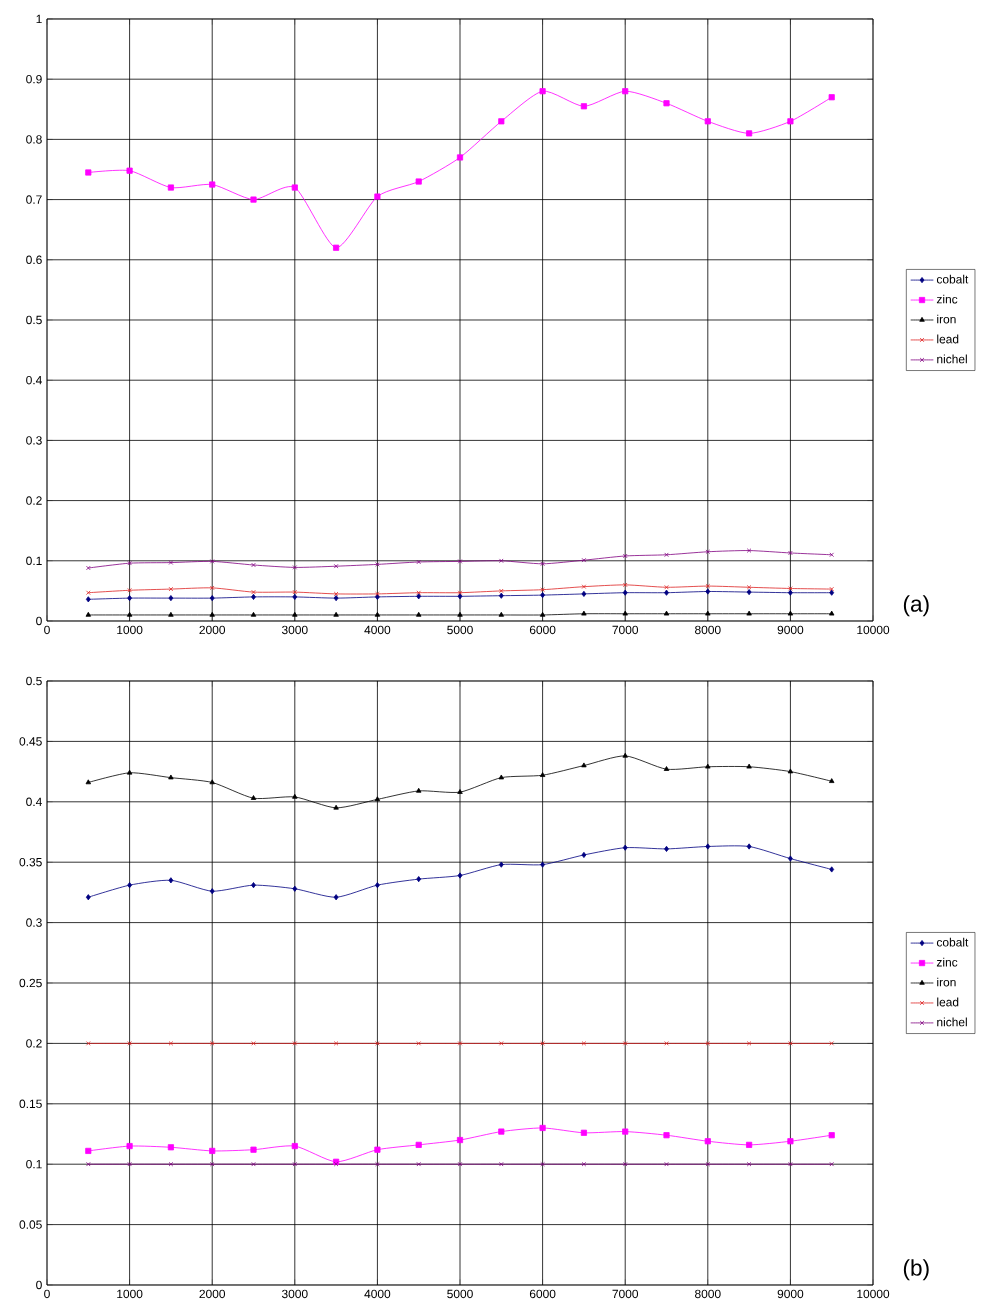 The width and height of the screenshot is (990, 1313). I want to click on y-tick-label: 0.9, so click(34, 79).